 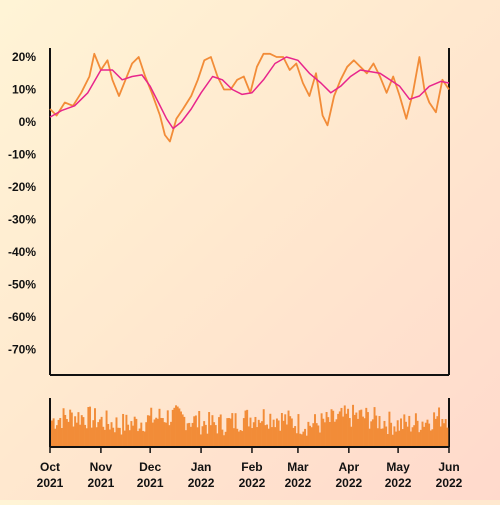 What do you see at coordinates (349, 467) in the screenshot?
I see `x-tick-label-month: Apr` at bounding box center [349, 467].